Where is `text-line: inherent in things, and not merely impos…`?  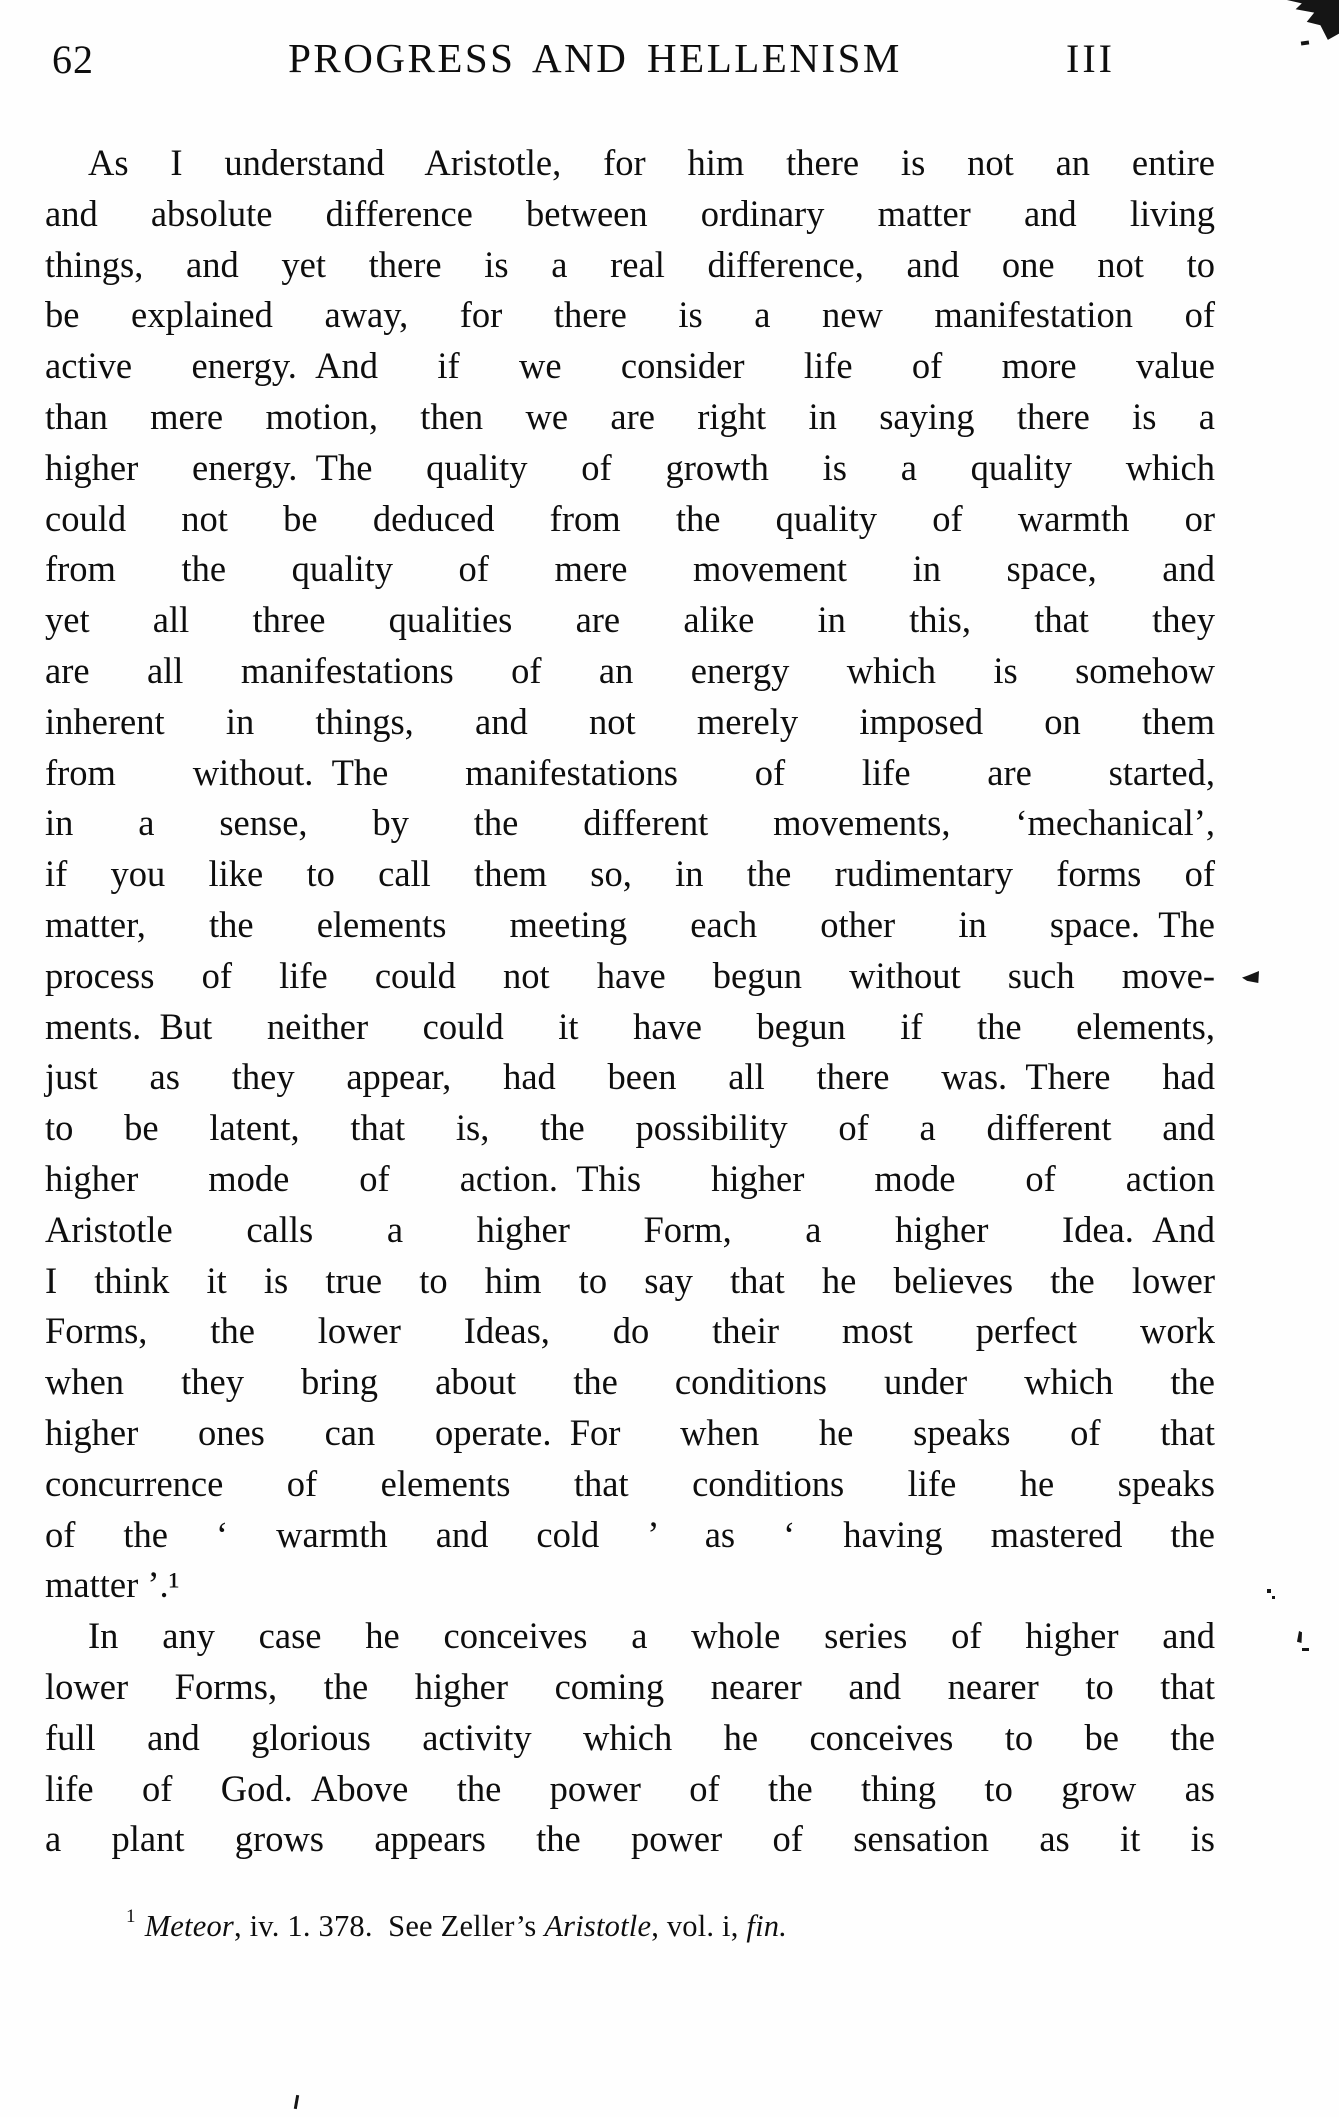 text-line: inherent in things, and not merely impos… is located at coordinates (630, 721).